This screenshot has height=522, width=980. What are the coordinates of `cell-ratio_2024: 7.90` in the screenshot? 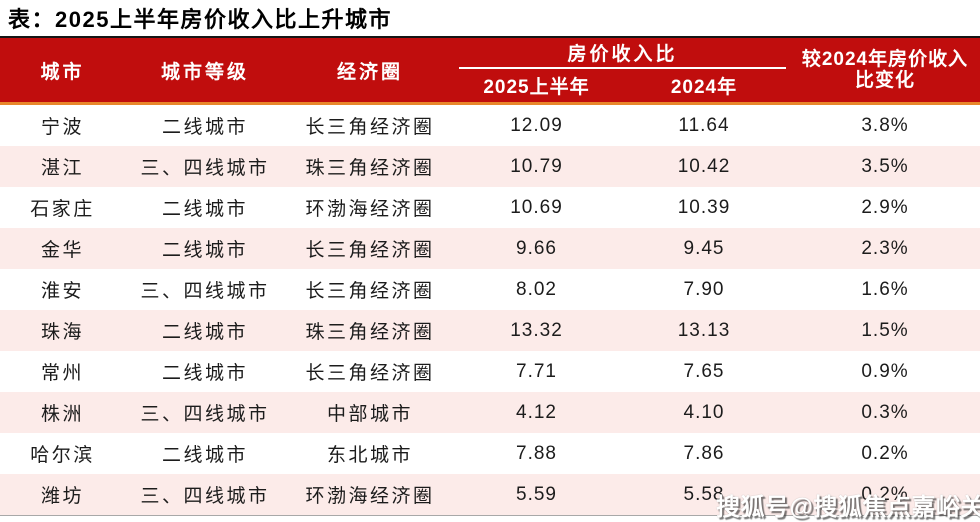 It's located at (704, 289).